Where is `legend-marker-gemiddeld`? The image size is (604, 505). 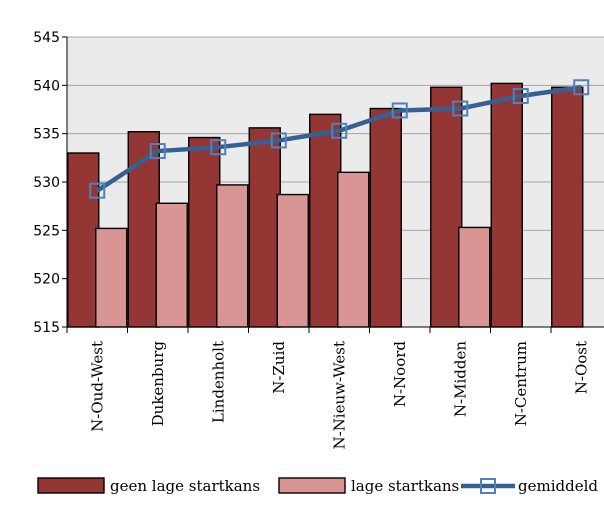
legend-marker-gemiddeld is located at coordinates (488, 486).